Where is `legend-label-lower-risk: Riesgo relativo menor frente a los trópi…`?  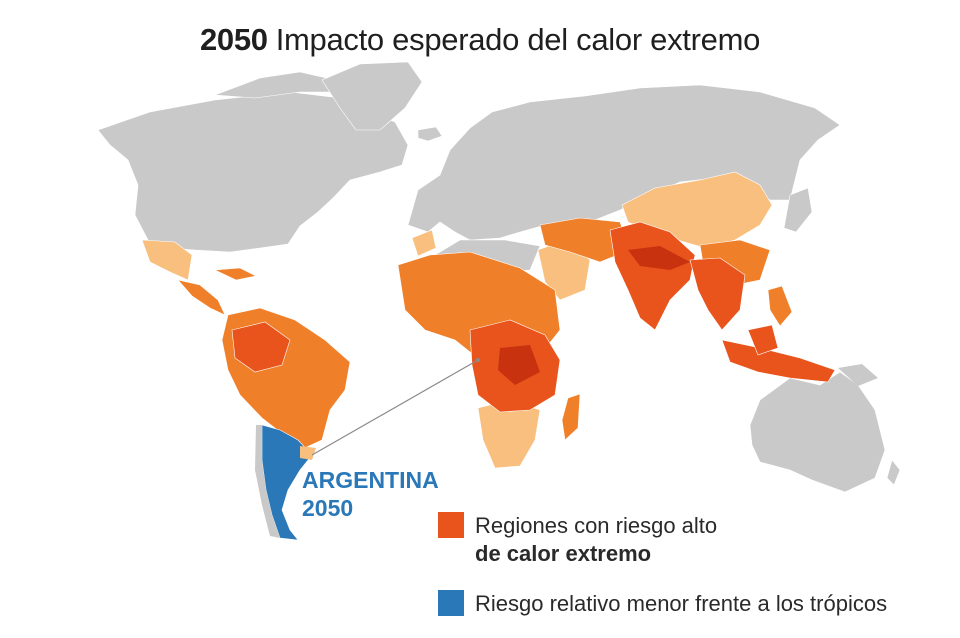 legend-label-lower-risk: Riesgo relativo menor frente a los trópi… is located at coordinates (681, 603).